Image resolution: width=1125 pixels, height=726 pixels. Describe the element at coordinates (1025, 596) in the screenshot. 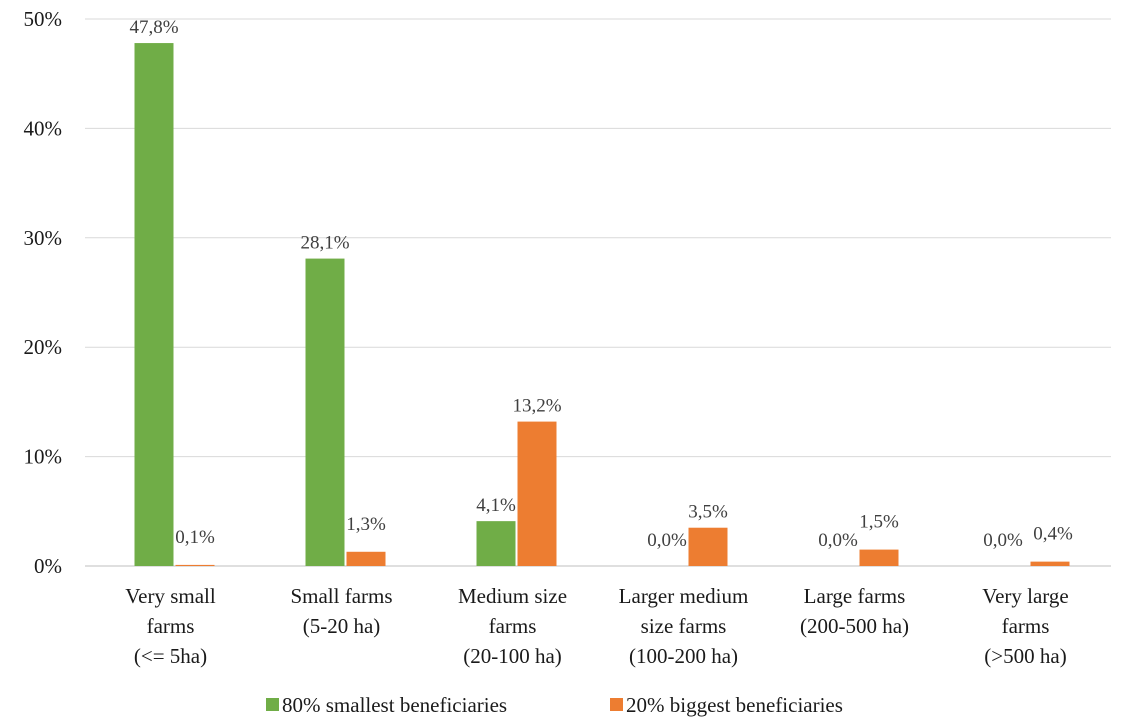

I see `category-label-line: Very large` at that location.